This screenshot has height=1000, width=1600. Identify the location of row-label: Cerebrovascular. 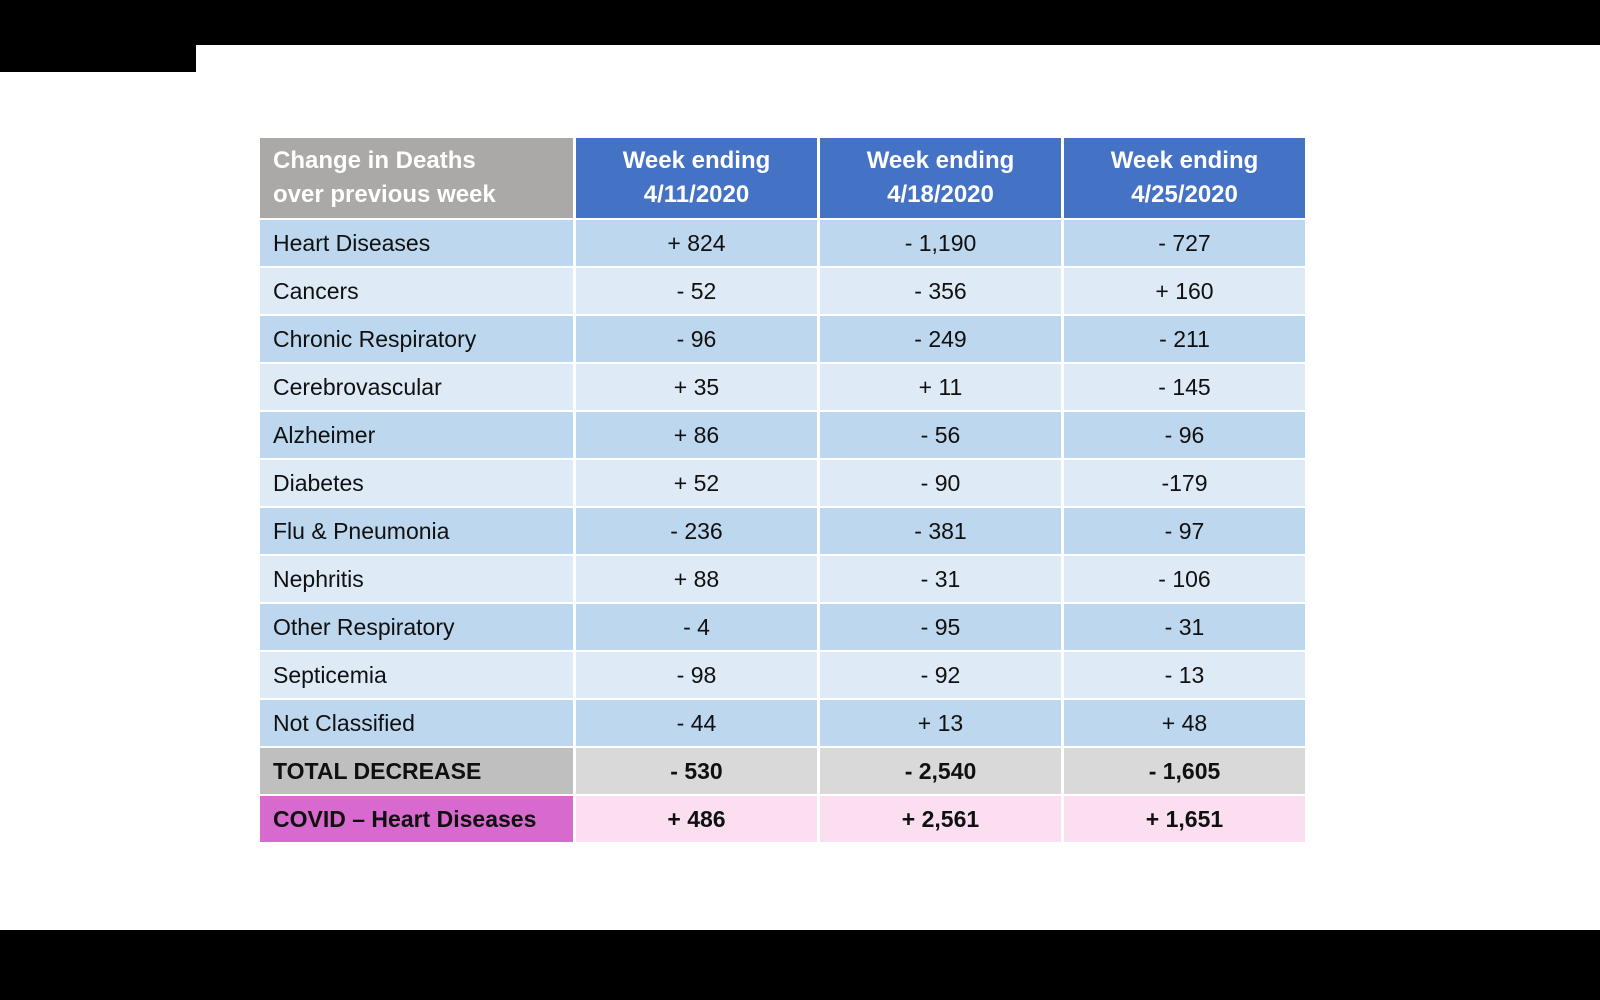
(416, 387).